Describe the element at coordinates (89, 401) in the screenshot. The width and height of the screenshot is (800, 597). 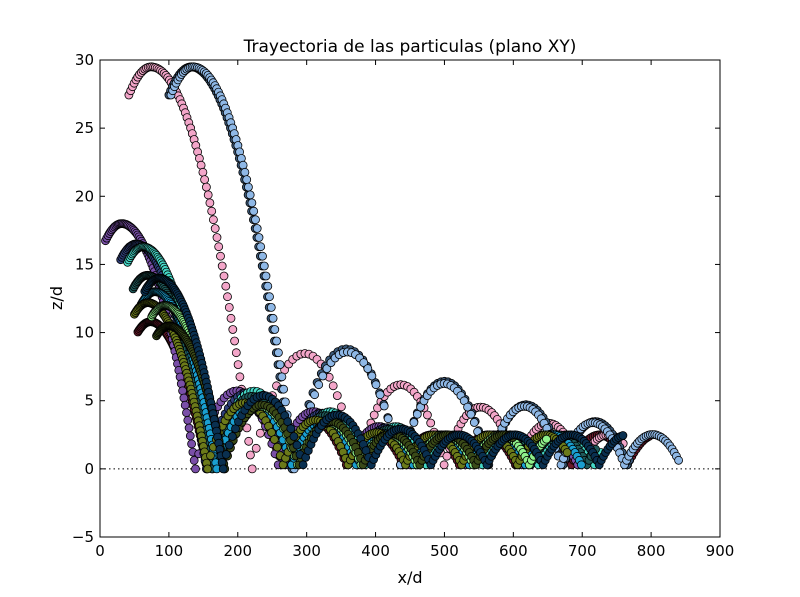
I see `y-tick-label: 5` at that location.